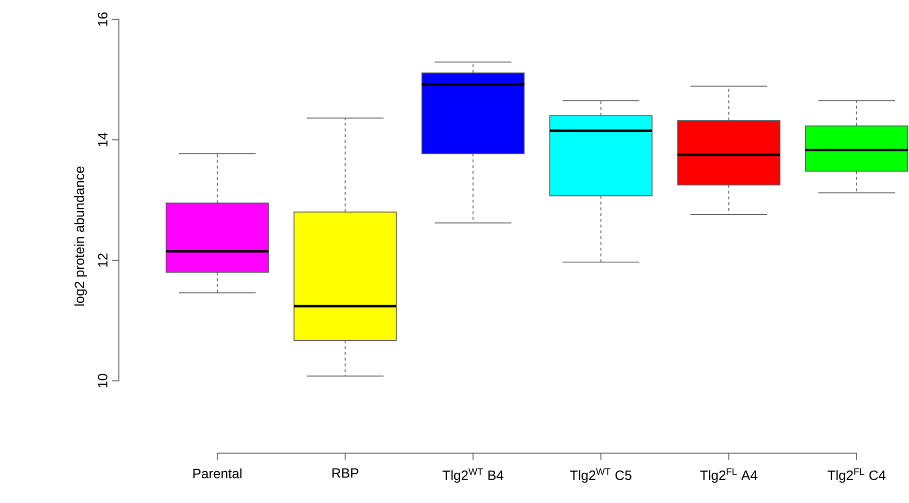  Describe the element at coordinates (601, 475) in the screenshot. I see `x-tick-label: Tlg2$^{WT}$ C5` at that location.